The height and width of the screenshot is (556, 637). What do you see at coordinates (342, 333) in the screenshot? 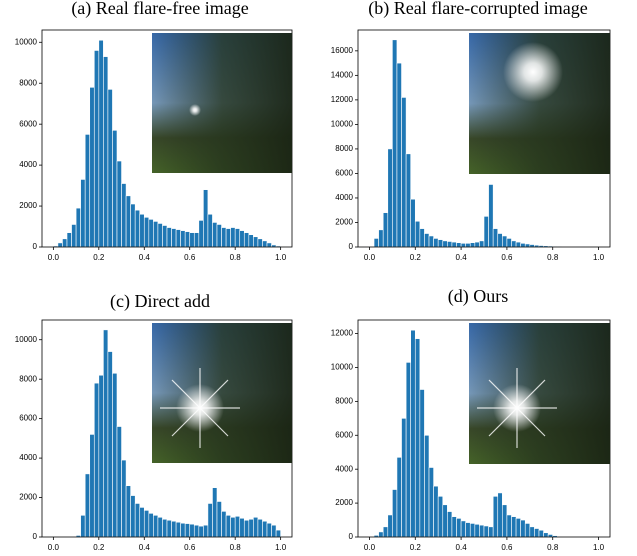
I see `y-tick-label: 12000` at bounding box center [342, 333].